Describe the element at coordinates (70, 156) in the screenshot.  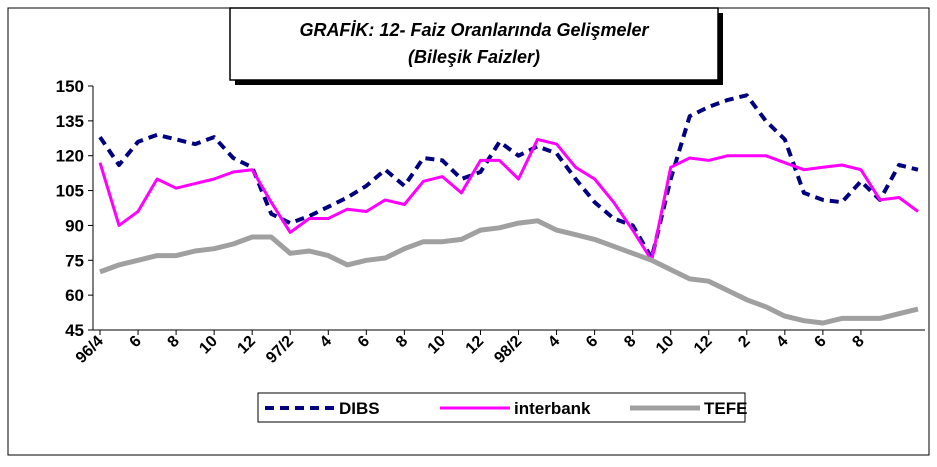
I see `y-tick-label: 120` at that location.